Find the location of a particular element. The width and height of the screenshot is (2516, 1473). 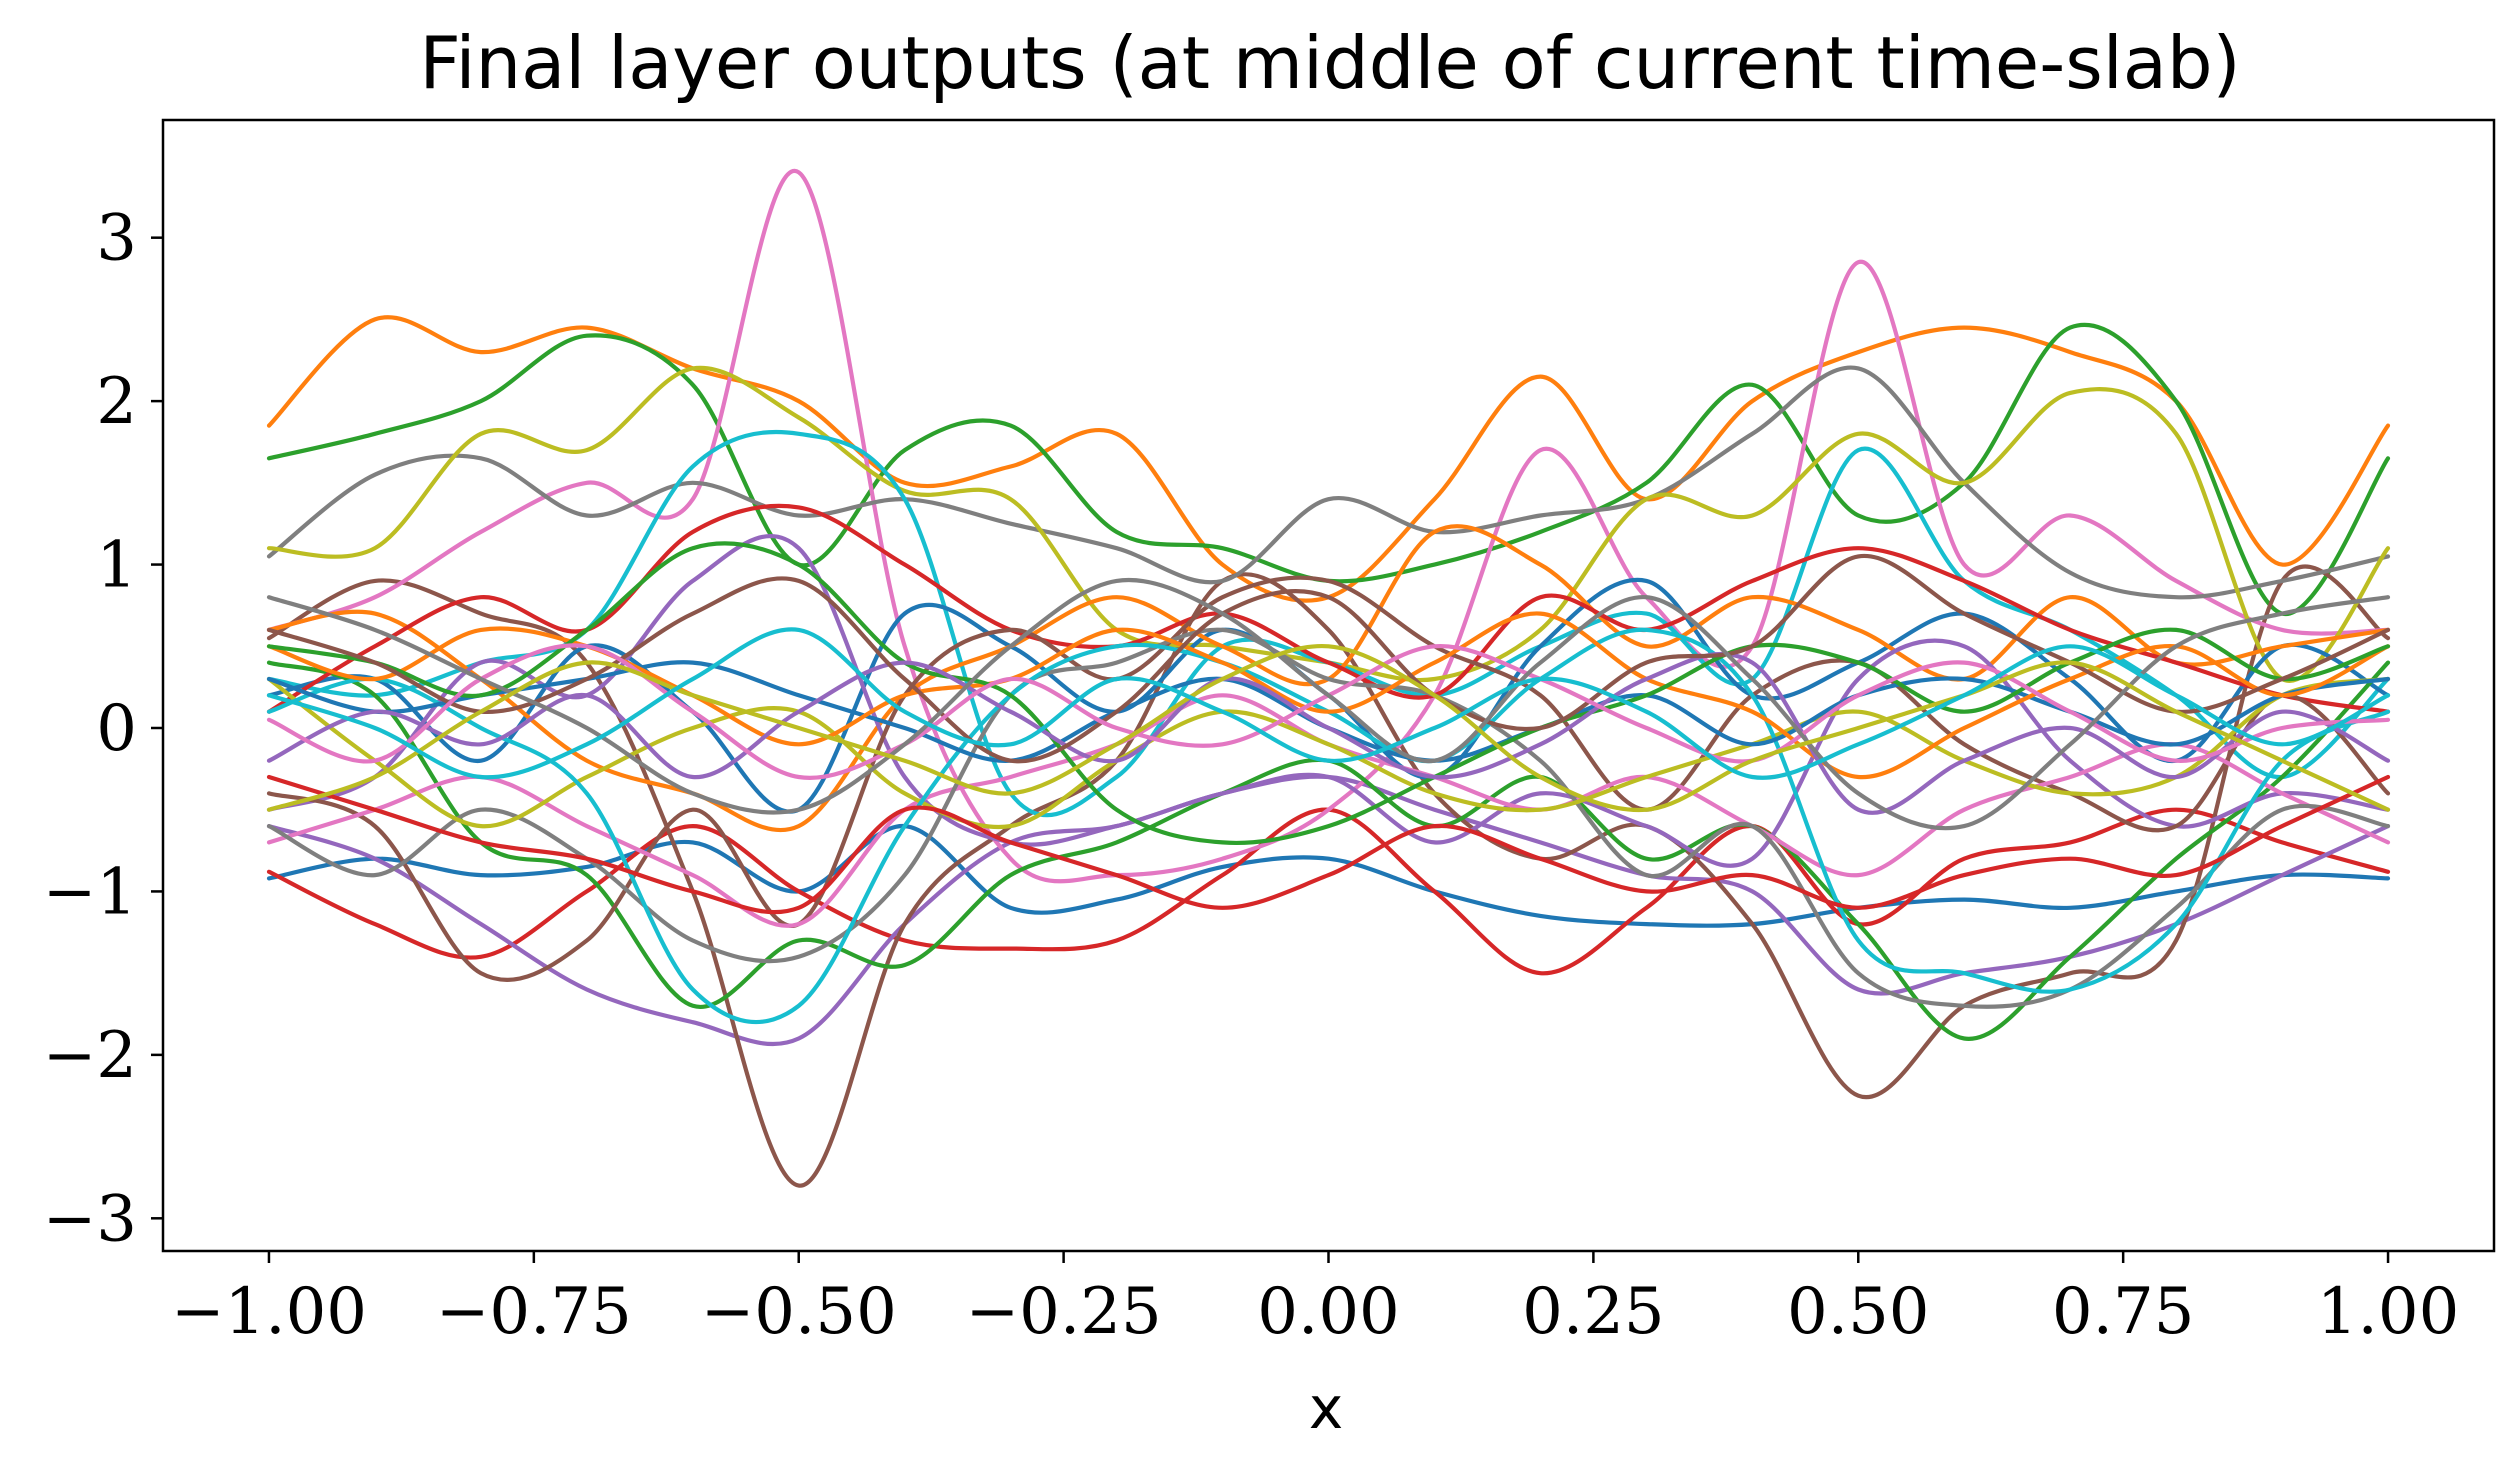

x-tick-label: 1.00 is located at coordinates (2388, 1312).